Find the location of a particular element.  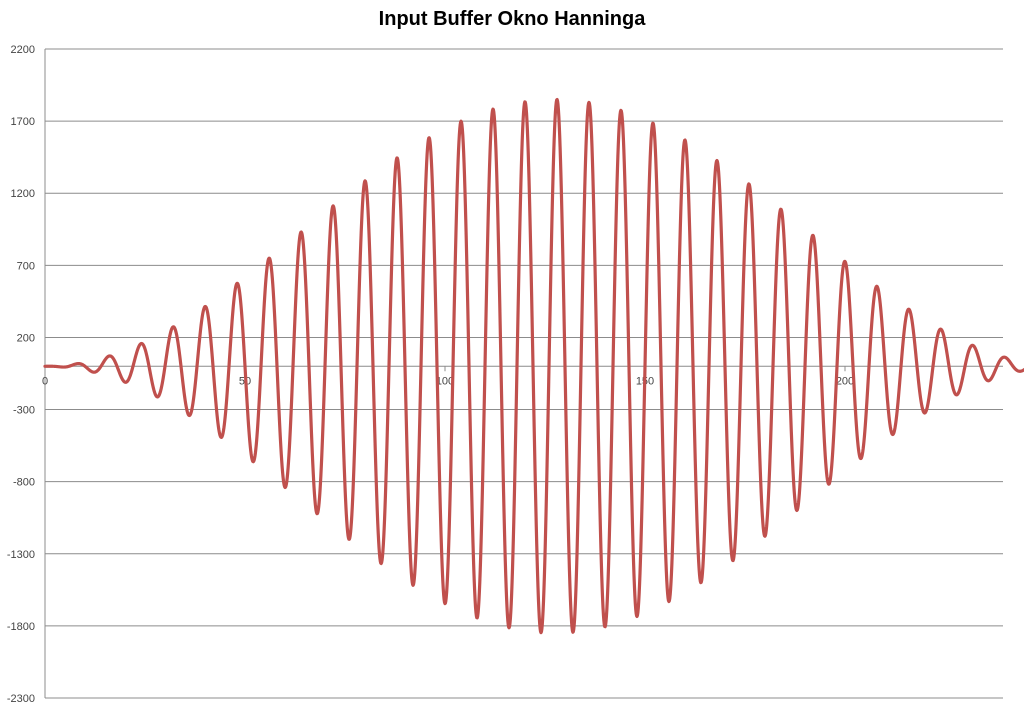

y-tick-label: 1200 is located at coordinates (23, 194).